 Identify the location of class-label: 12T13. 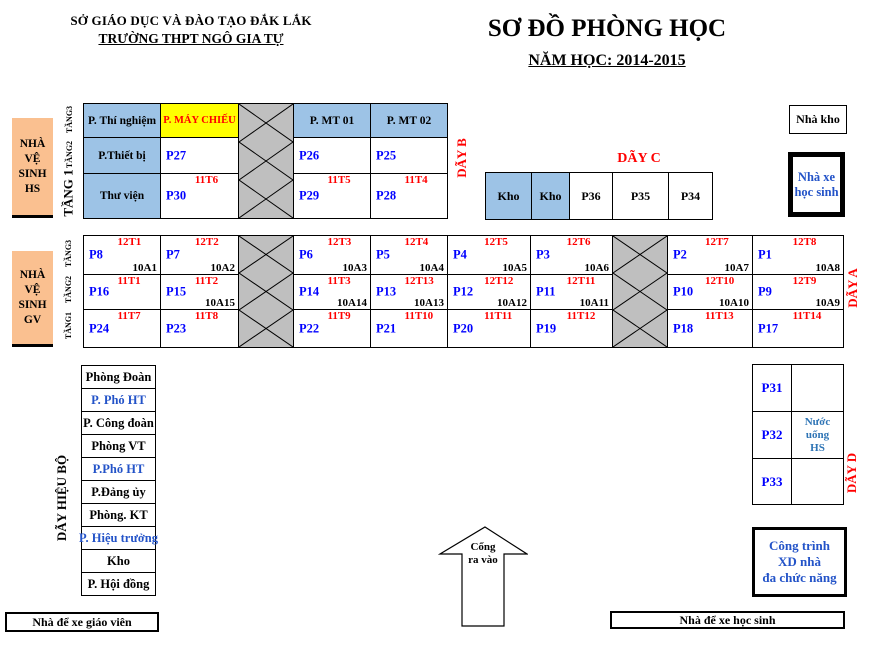
(419, 281).